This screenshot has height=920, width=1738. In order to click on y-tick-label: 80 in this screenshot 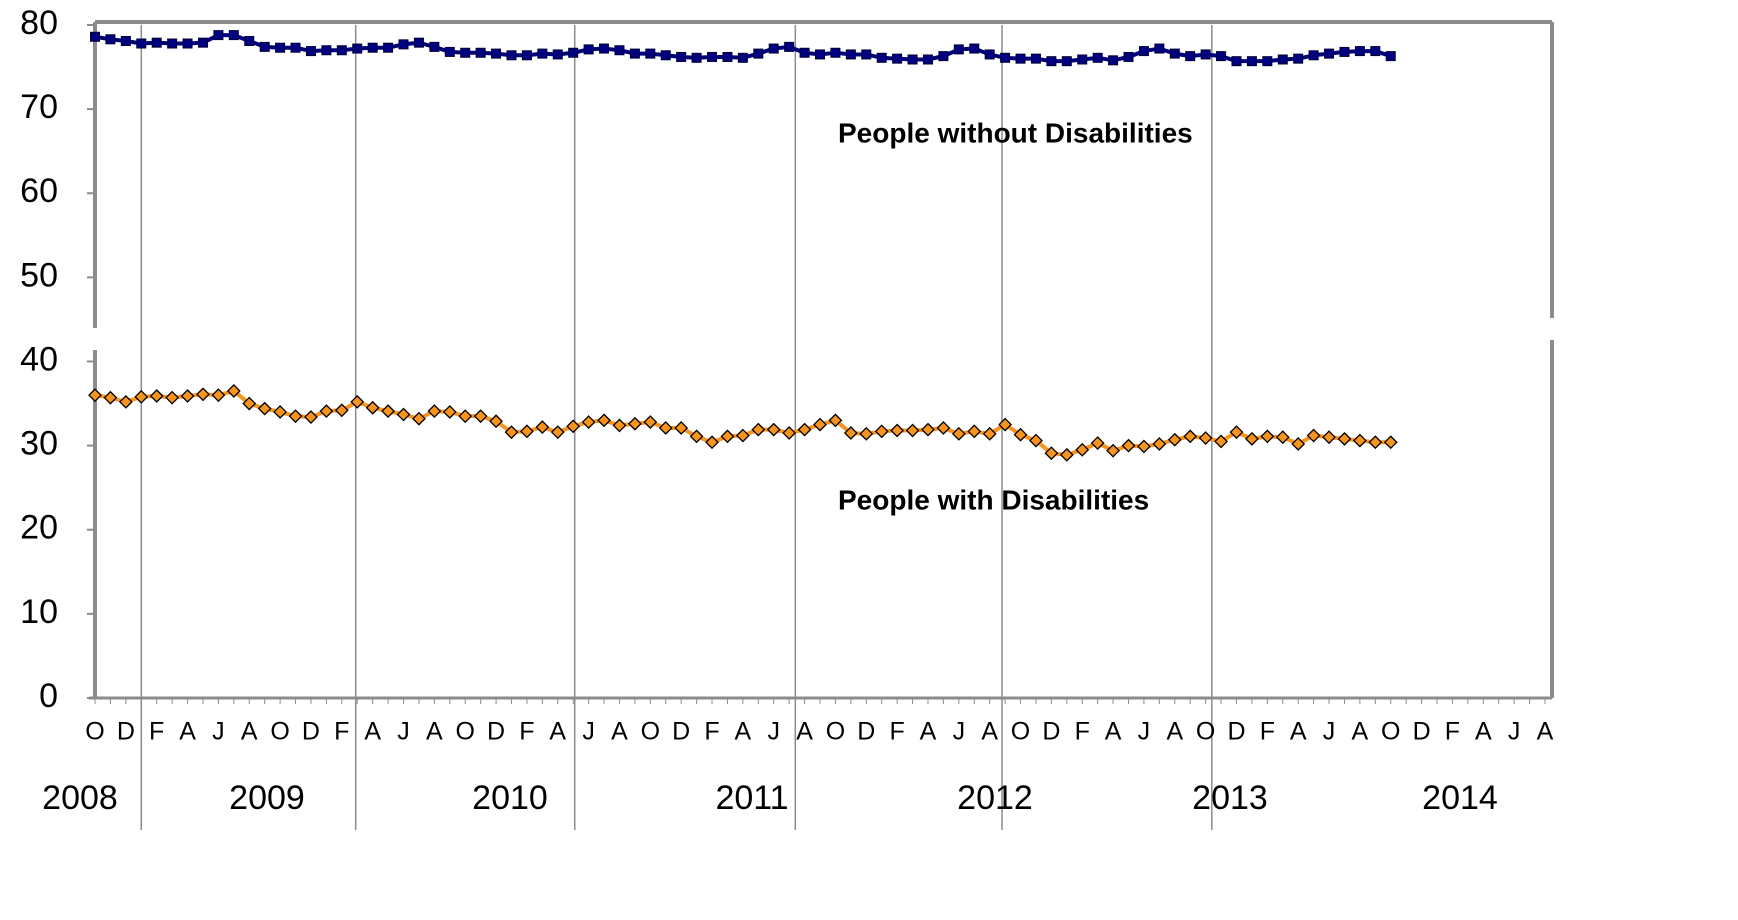, I will do `click(39, 23)`.